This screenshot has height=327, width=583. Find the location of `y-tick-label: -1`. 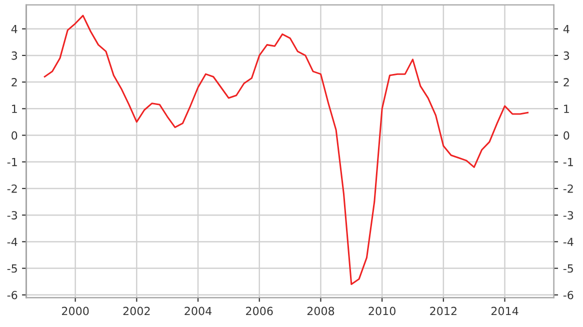

y-tick-label: -1 is located at coordinates (12, 162).